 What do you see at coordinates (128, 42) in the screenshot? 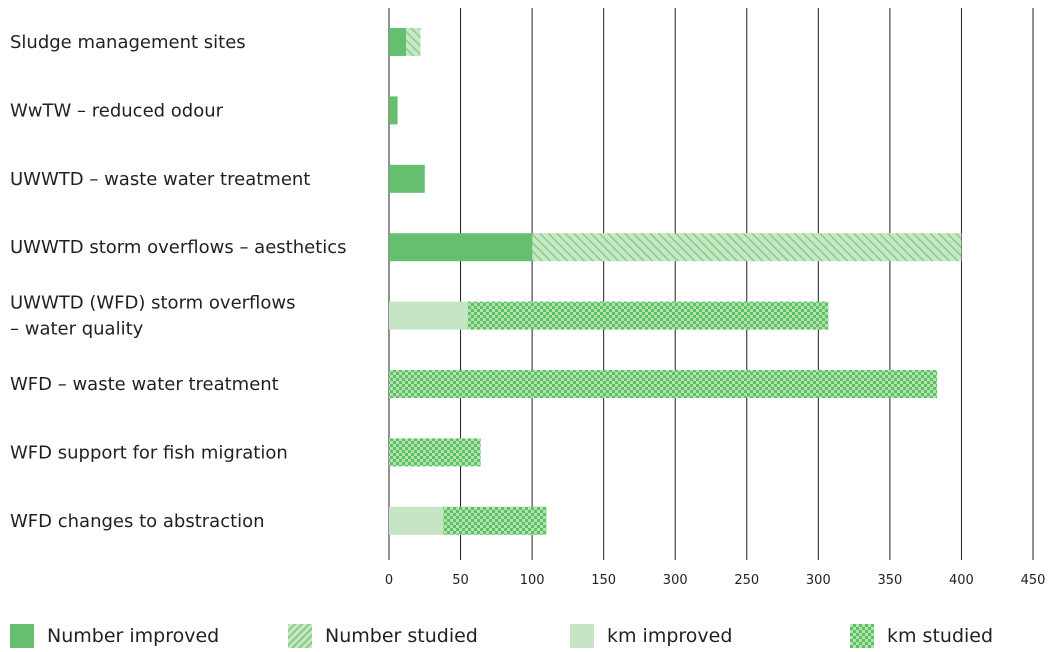
I see `category-label: Sludge management sites` at bounding box center [128, 42].